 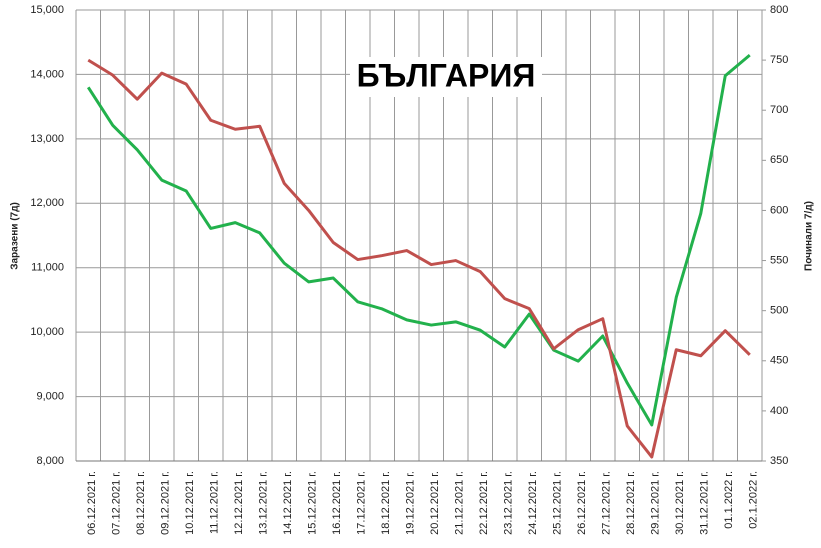 I want to click on x-tick-label: 06.12.2021 г., so click(x=92, y=503).